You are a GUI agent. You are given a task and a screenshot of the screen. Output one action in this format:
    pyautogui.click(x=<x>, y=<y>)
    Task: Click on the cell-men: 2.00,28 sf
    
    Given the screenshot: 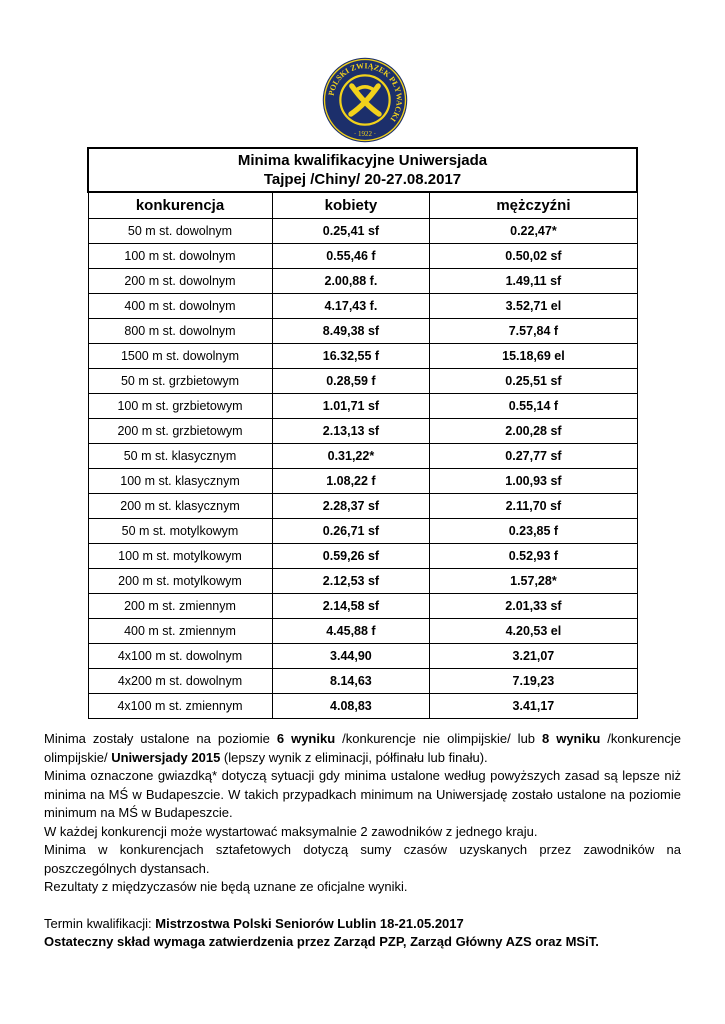 What is the action you would take?
    pyautogui.click(x=533, y=431)
    